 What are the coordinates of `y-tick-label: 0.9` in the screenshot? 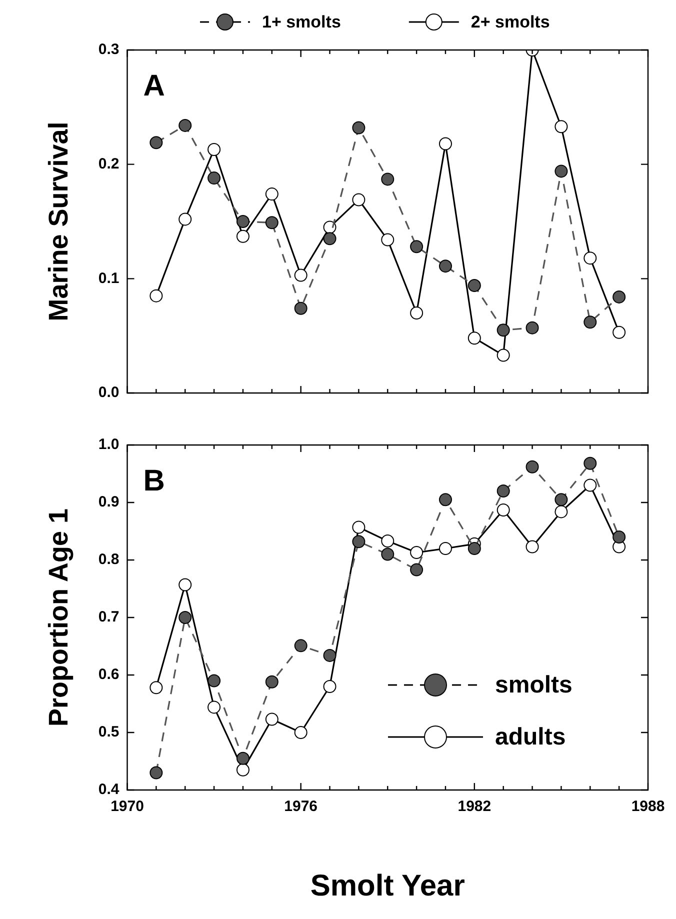 It's located at (109, 502).